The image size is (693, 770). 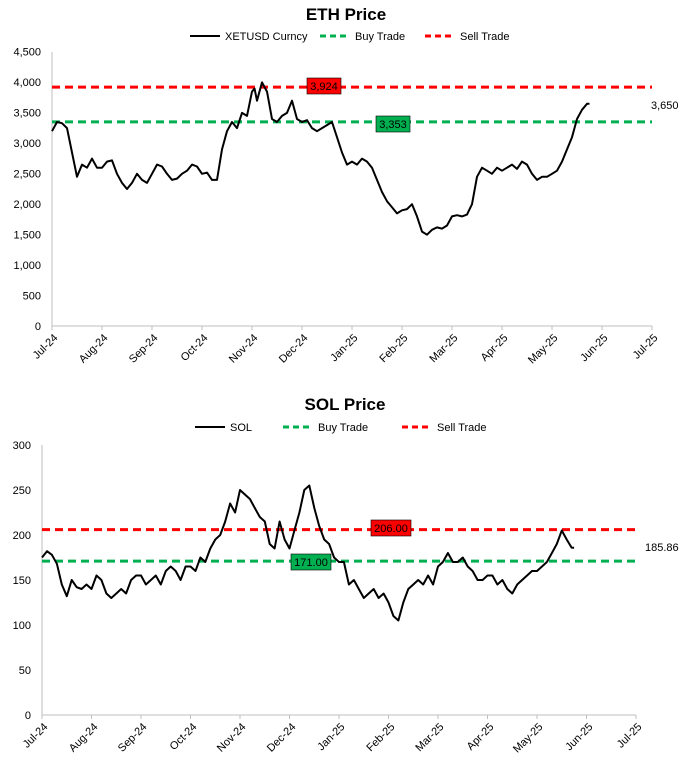 What do you see at coordinates (27, 236) in the screenshot?
I see `y-tick-label: 1,500` at bounding box center [27, 236].